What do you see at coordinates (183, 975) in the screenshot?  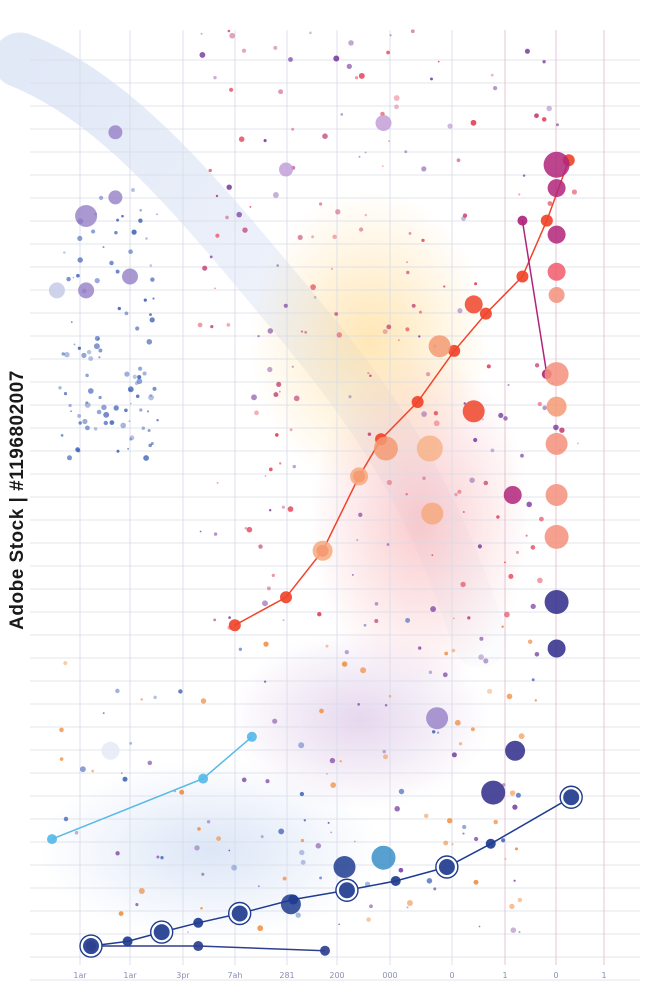 I see `x-tick-label: 3pr` at bounding box center [183, 975].